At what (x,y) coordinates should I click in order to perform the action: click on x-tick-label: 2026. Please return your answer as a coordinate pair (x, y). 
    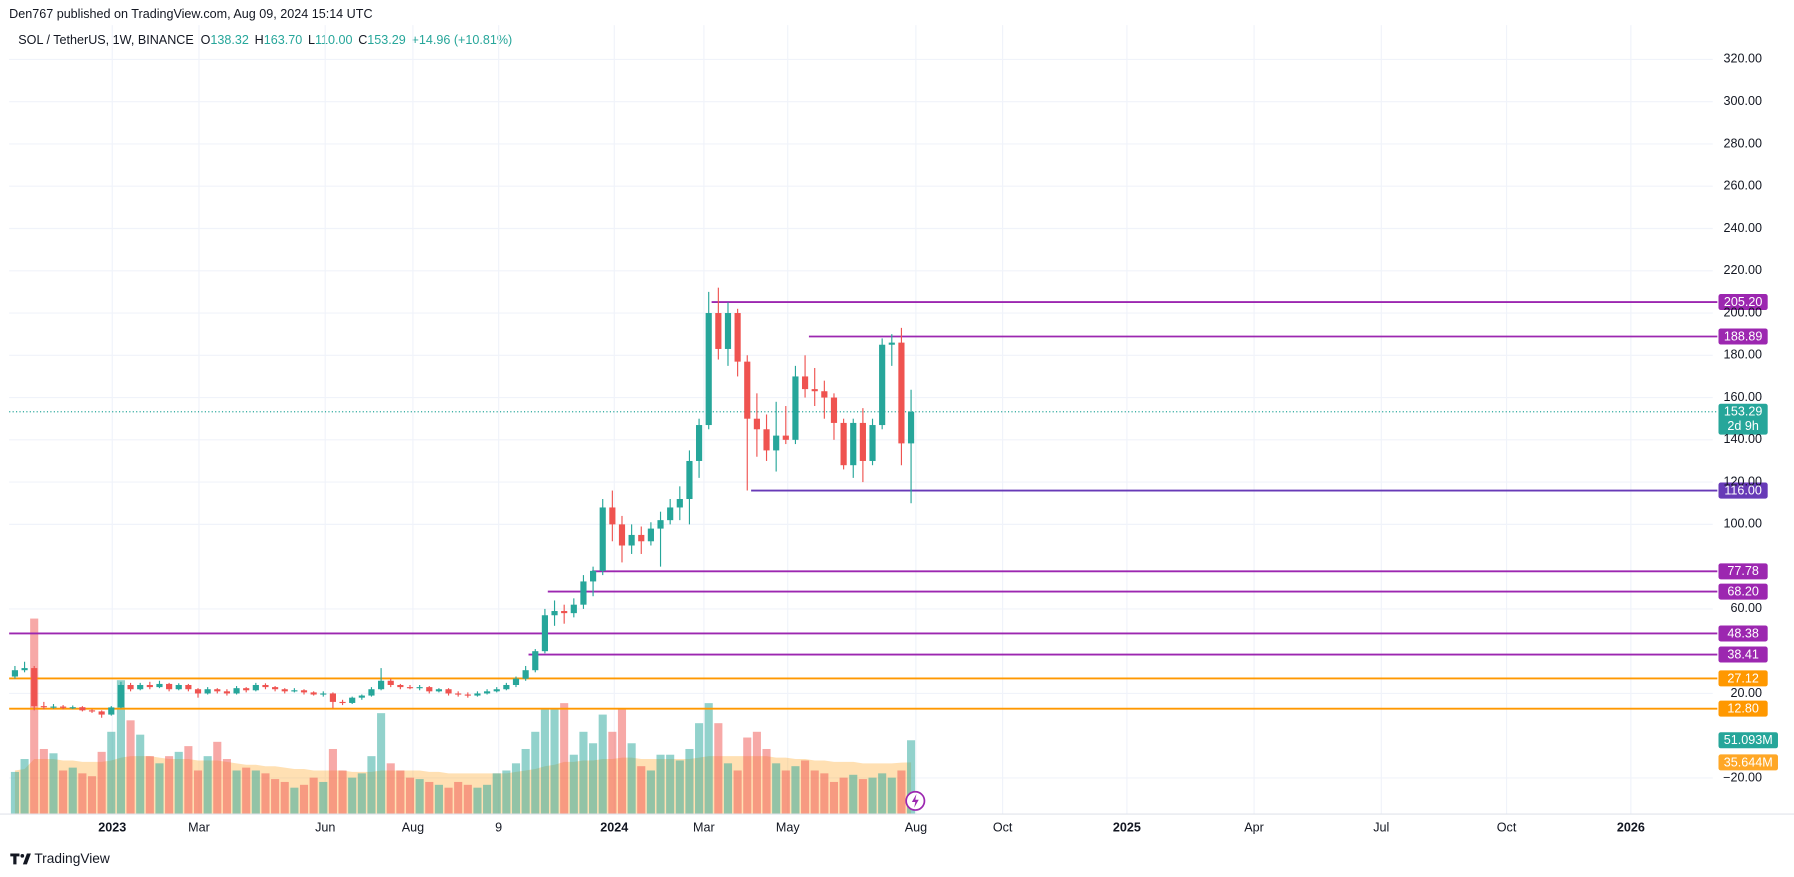
    Looking at the image, I should click on (1631, 828).